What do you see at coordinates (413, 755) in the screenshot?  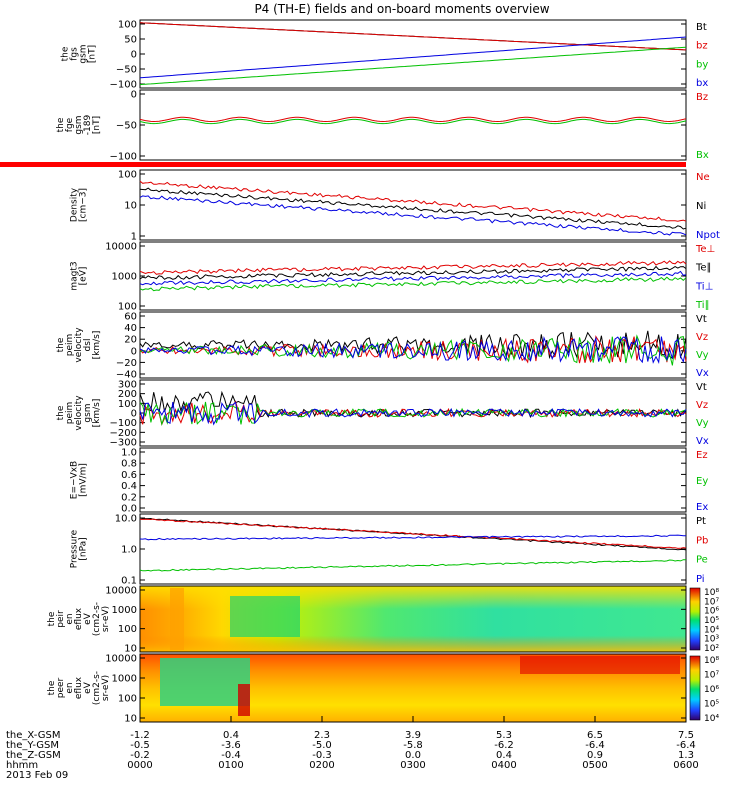 I see `x-tick-label: 0.0` at bounding box center [413, 755].